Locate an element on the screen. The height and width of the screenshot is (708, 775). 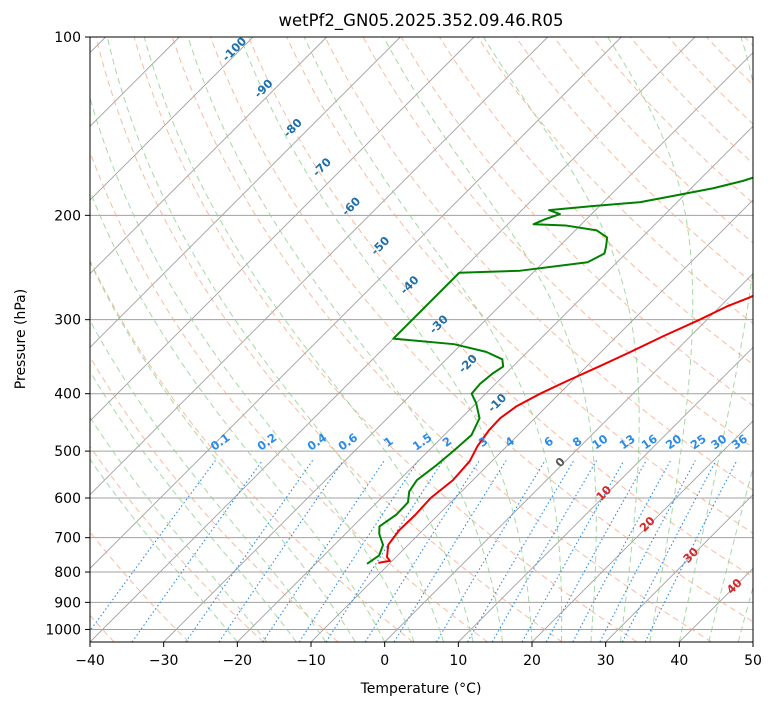
y-tick-label: 600 is located at coordinates (67, 499).